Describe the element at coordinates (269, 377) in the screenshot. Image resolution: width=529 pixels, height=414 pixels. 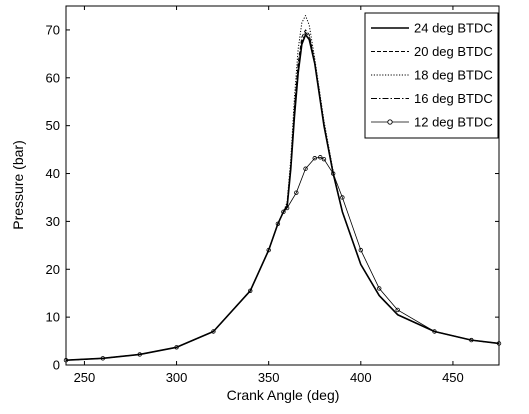
I see `x-tick-label: 350` at that location.